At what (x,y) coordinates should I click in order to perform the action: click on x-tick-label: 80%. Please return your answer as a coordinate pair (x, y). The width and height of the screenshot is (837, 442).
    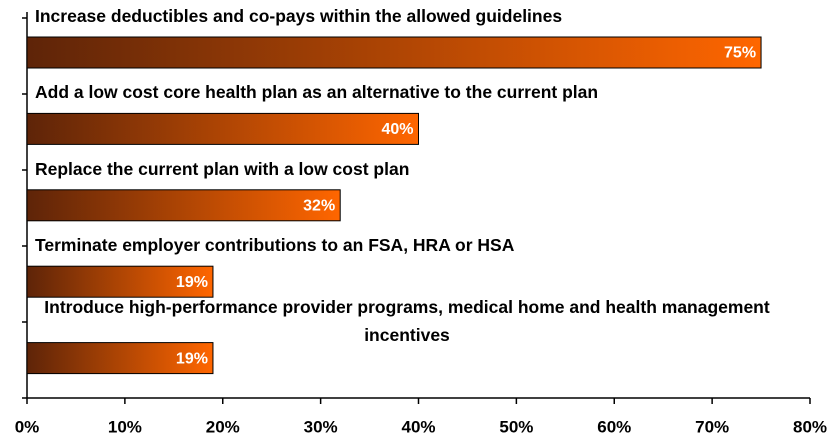
    Looking at the image, I should click on (810, 426).